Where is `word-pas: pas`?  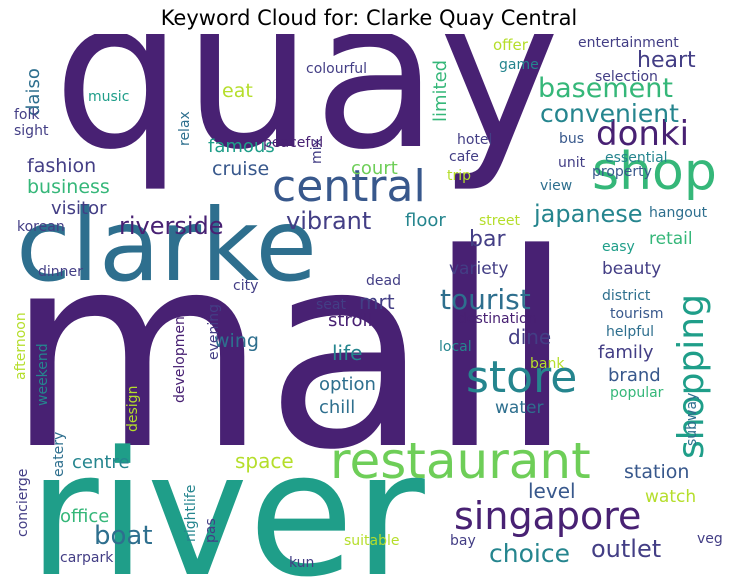 word-pas: pas is located at coordinates (211, 530).